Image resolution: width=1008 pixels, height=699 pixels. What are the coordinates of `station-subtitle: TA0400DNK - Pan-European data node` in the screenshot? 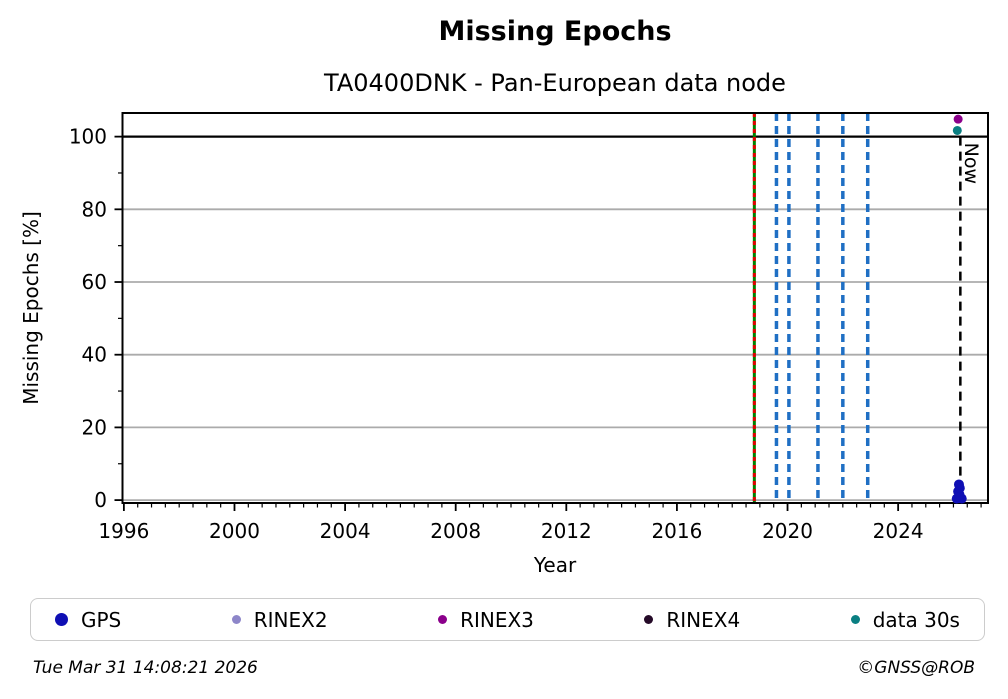 It's located at (555, 83).